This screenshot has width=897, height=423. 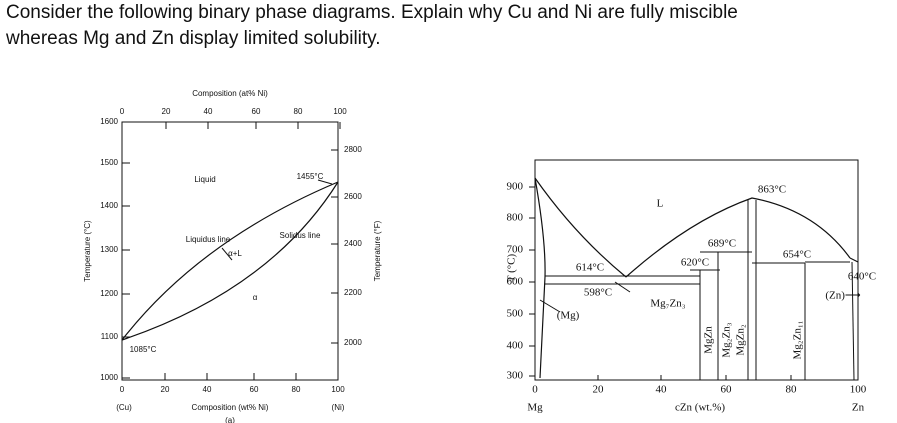 I want to click on end-label: Zn, so click(x=858, y=408).